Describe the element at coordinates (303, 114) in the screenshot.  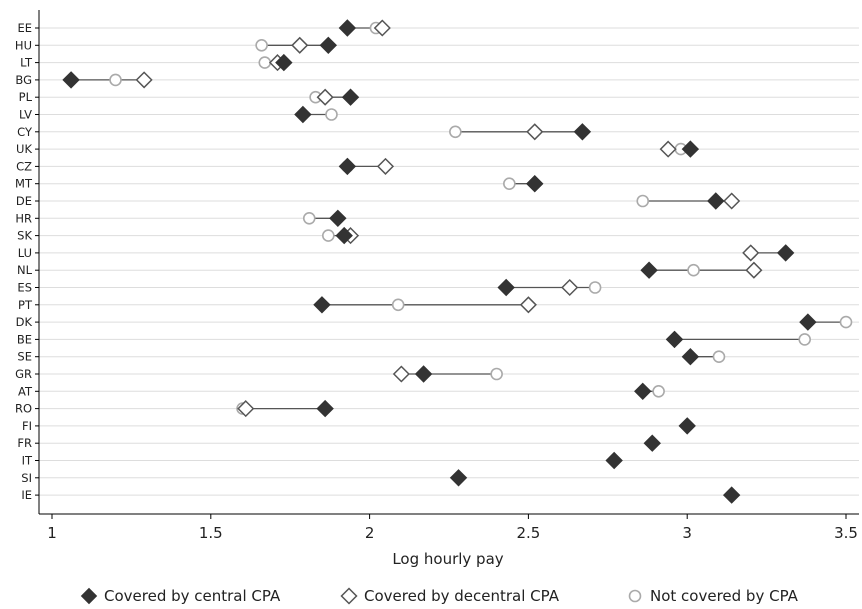
I see `point-central-lv` at that location.